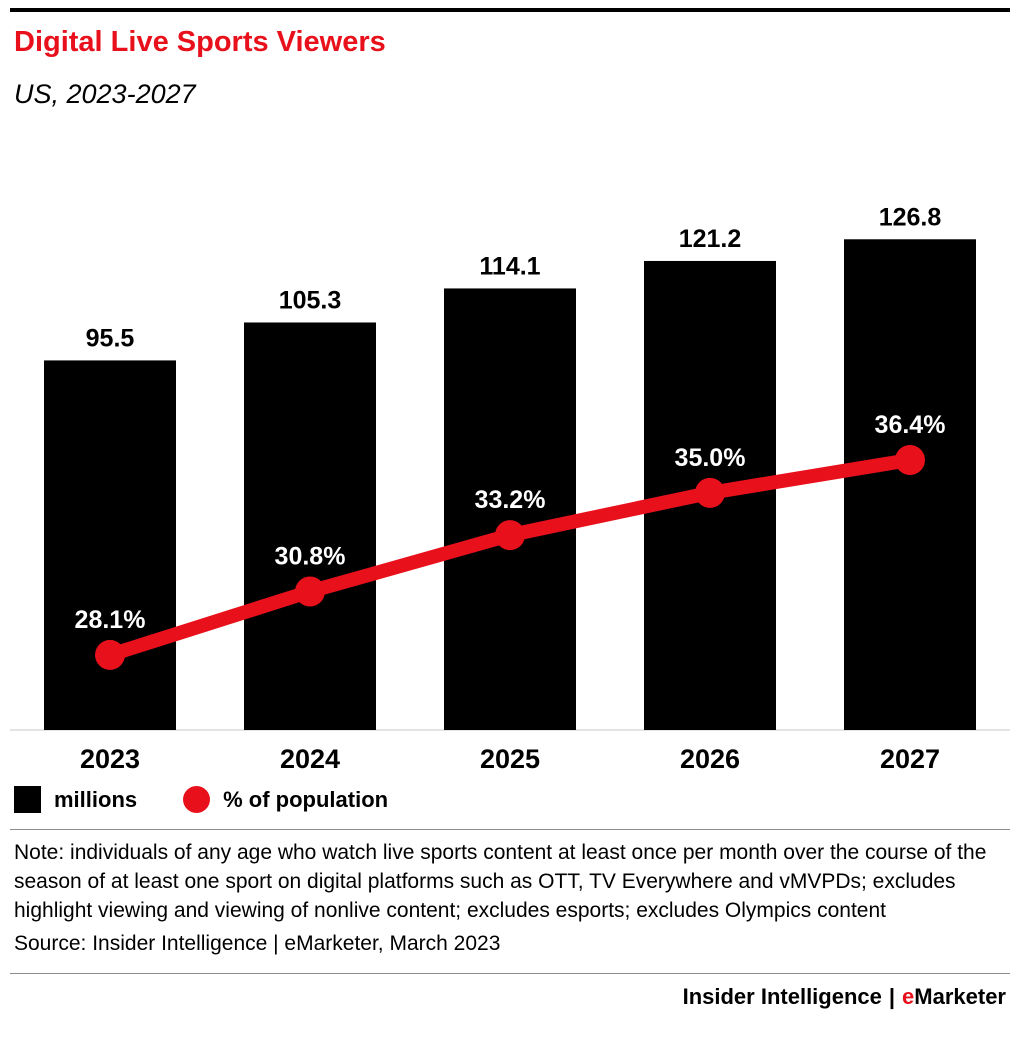 This screenshot has width=1020, height=1056. I want to click on legend-label: millions, so click(96, 799).